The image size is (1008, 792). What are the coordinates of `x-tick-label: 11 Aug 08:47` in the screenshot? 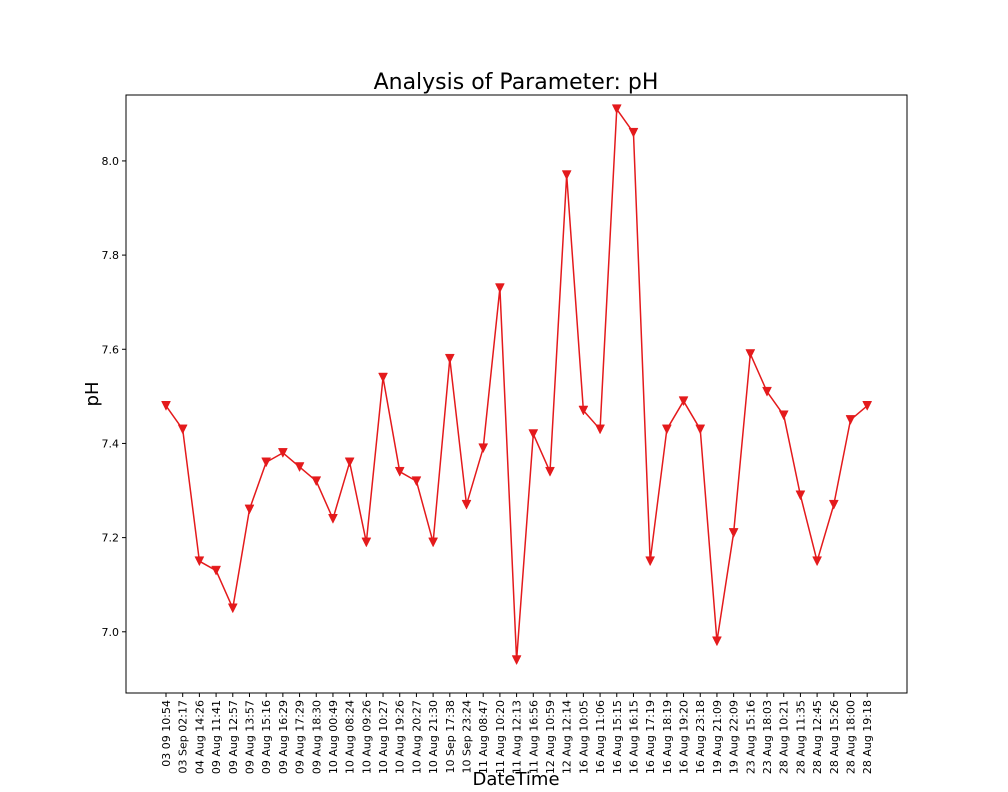 It's located at (483, 737).